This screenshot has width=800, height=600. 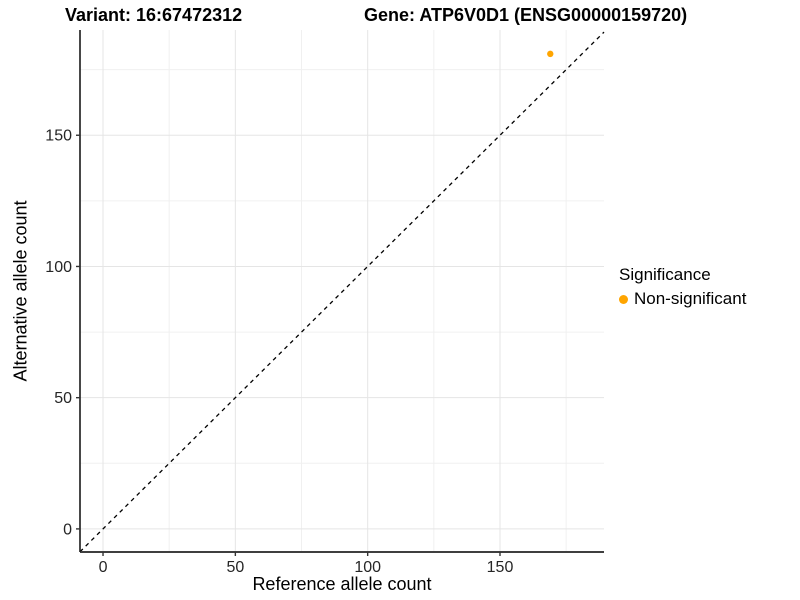 I want to click on x-tick-label: 100, so click(x=367, y=567).